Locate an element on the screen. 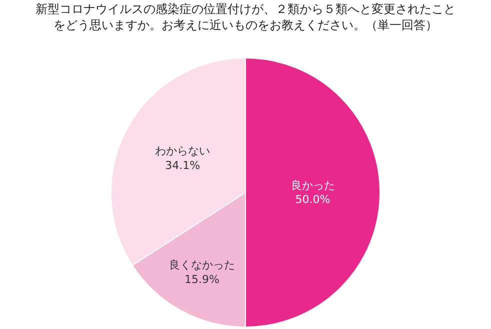 Image resolution: width=491 pixels, height=329 pixels. slice-label: 良くなかった is located at coordinates (201, 265).